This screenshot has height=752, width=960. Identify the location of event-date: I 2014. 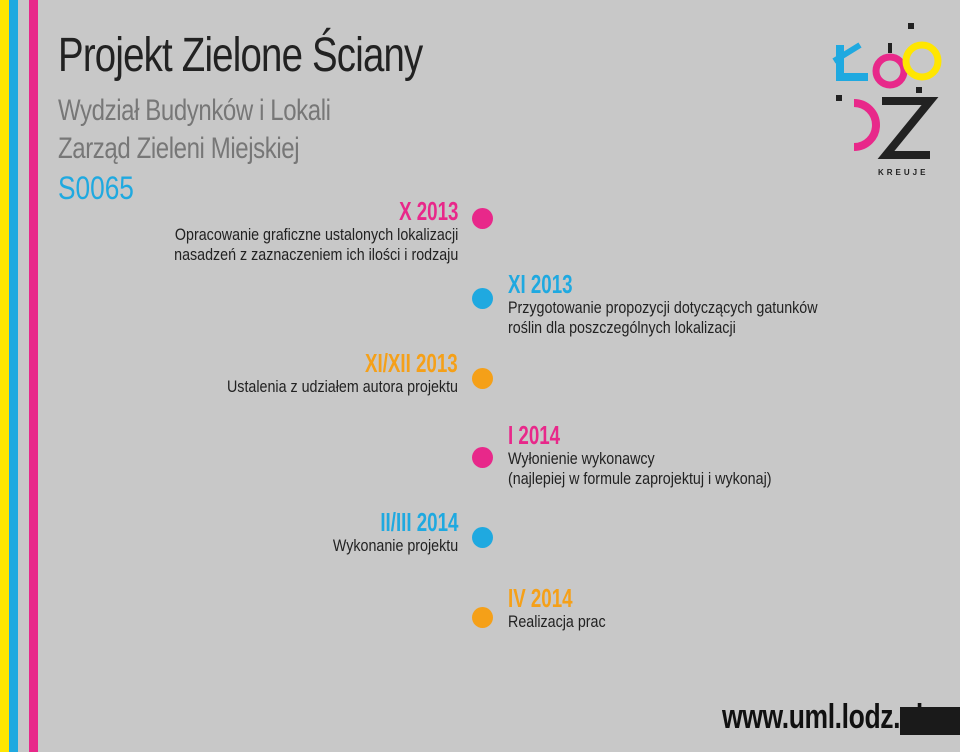
(534, 435).